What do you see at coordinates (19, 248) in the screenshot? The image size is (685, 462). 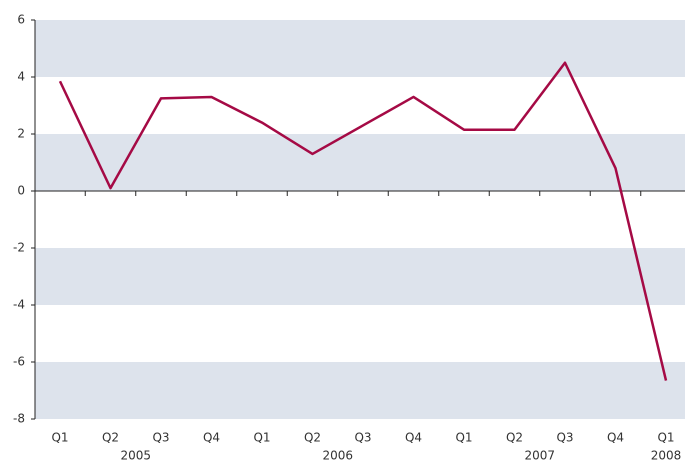 I see `y-tick-label: -2` at bounding box center [19, 248].